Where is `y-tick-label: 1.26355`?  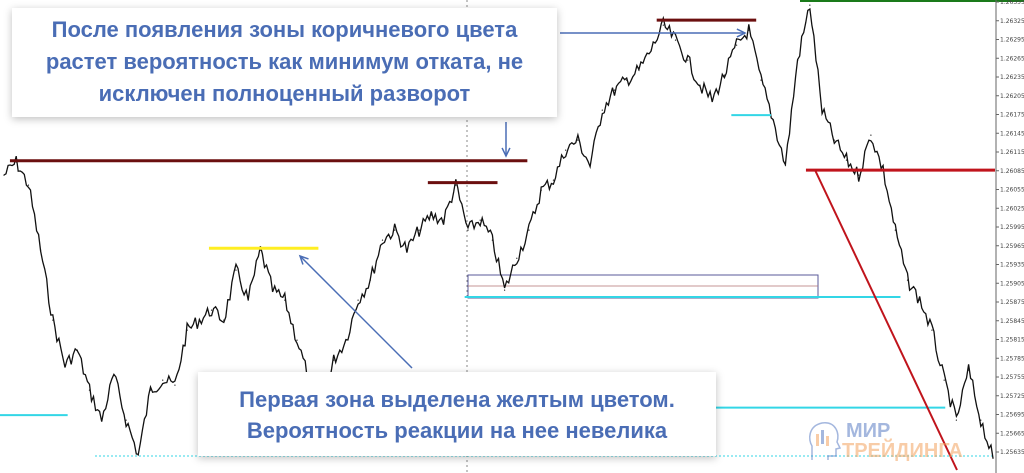 y-tick-label: 1.26355 is located at coordinates (1012, 3).